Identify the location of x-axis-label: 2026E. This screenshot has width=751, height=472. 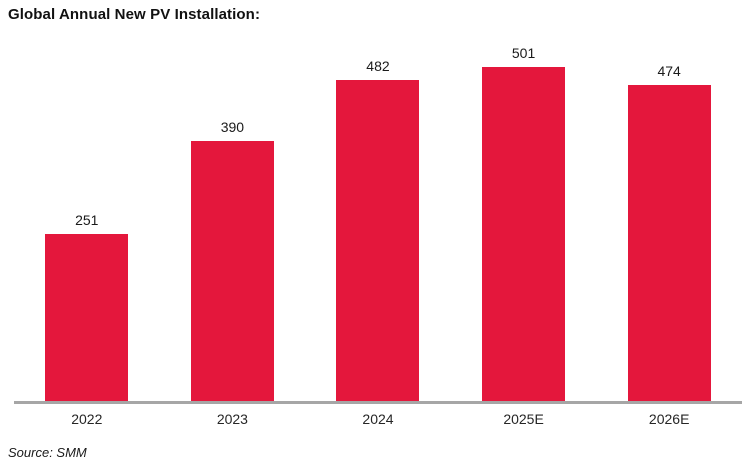
(669, 419).